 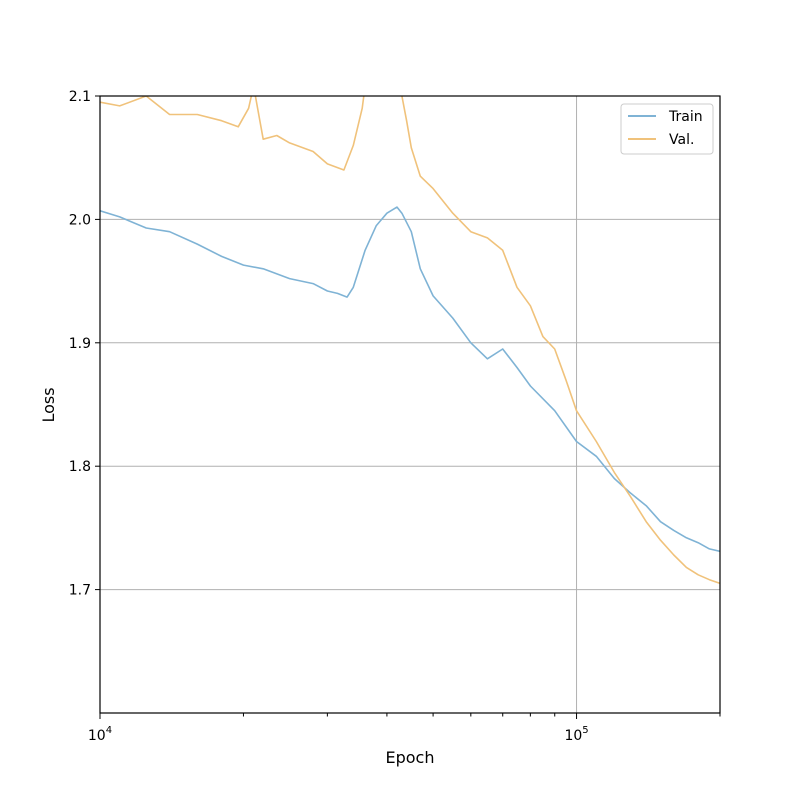 I want to click on y-tick-label: 1.8, so click(x=80, y=467).